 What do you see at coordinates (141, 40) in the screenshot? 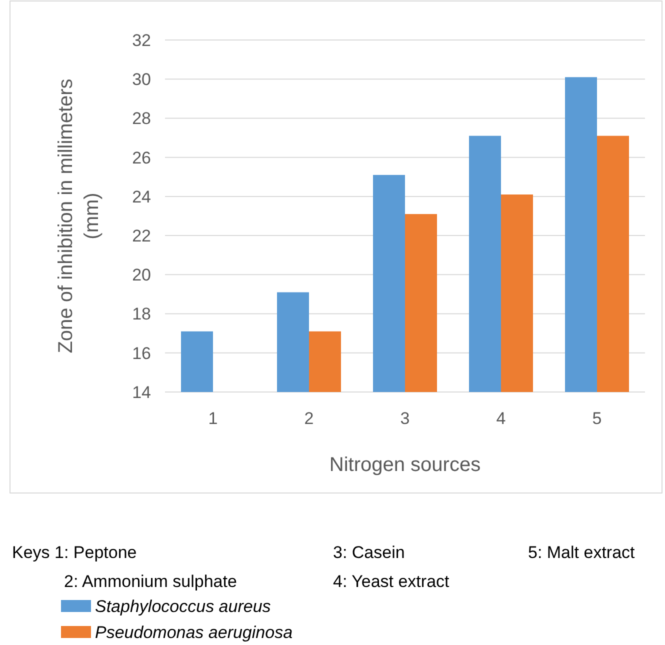
I see `y-tick-label: 32` at bounding box center [141, 40].